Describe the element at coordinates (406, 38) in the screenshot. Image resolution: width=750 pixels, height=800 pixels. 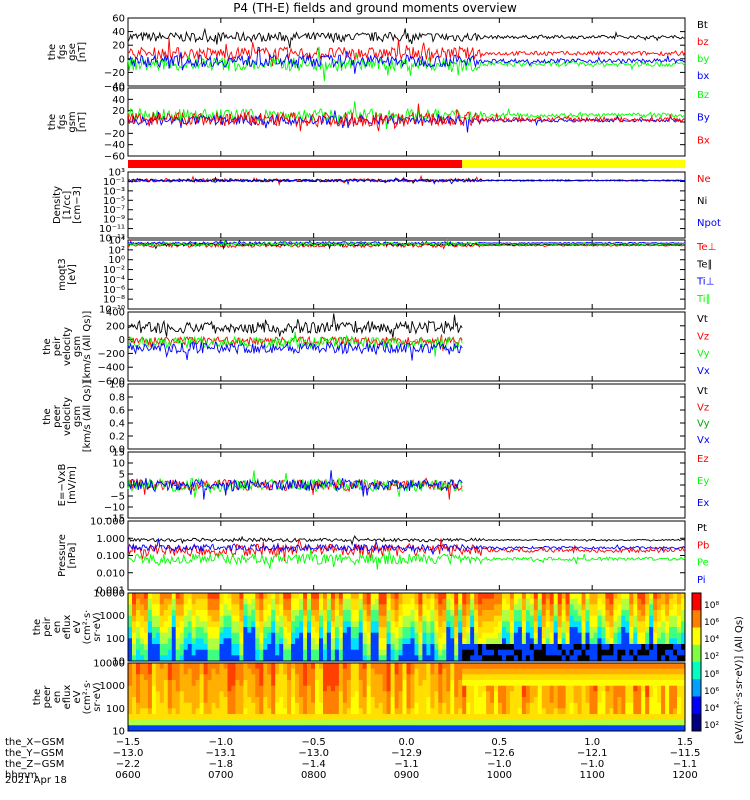
I see `series-line-fgs_gse-Bt` at that location.